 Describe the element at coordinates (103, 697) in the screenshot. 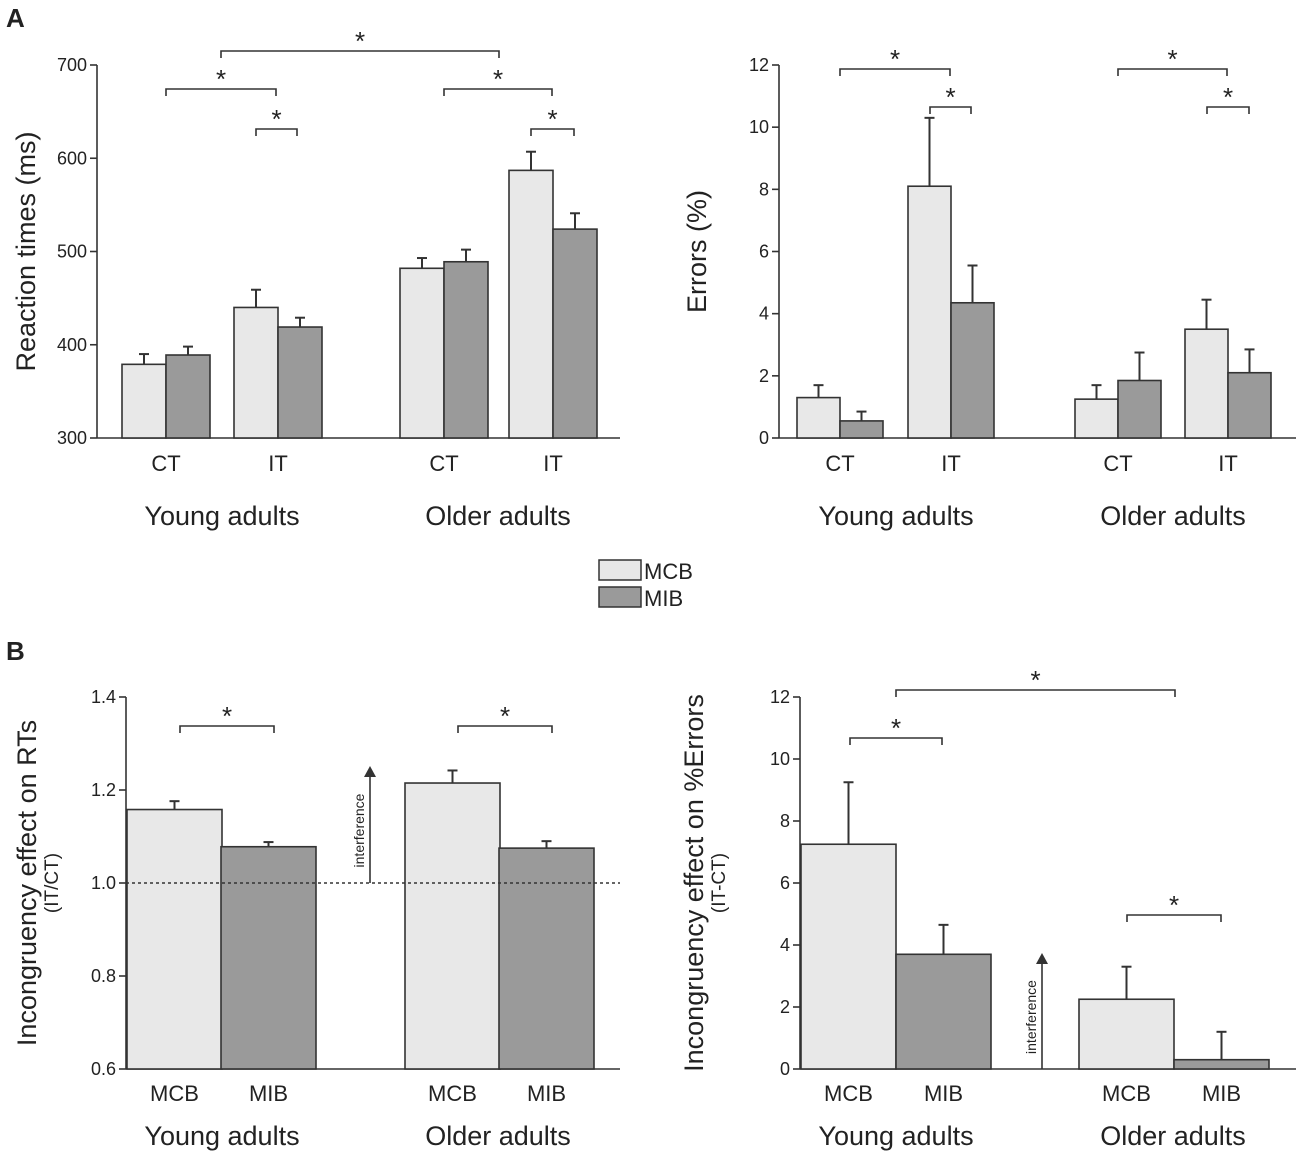

I see `y-tick-label: 1.4` at that location.